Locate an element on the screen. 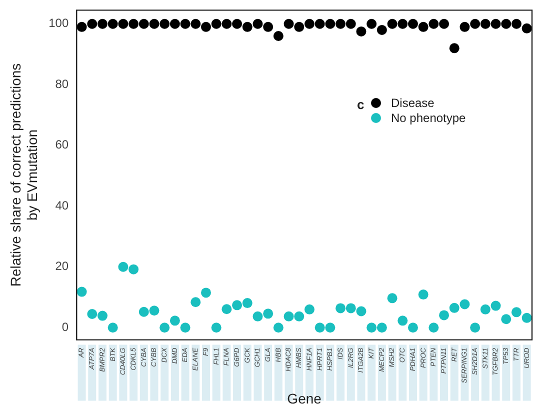  y-tick-label: 80 is located at coordinates (62, 83).